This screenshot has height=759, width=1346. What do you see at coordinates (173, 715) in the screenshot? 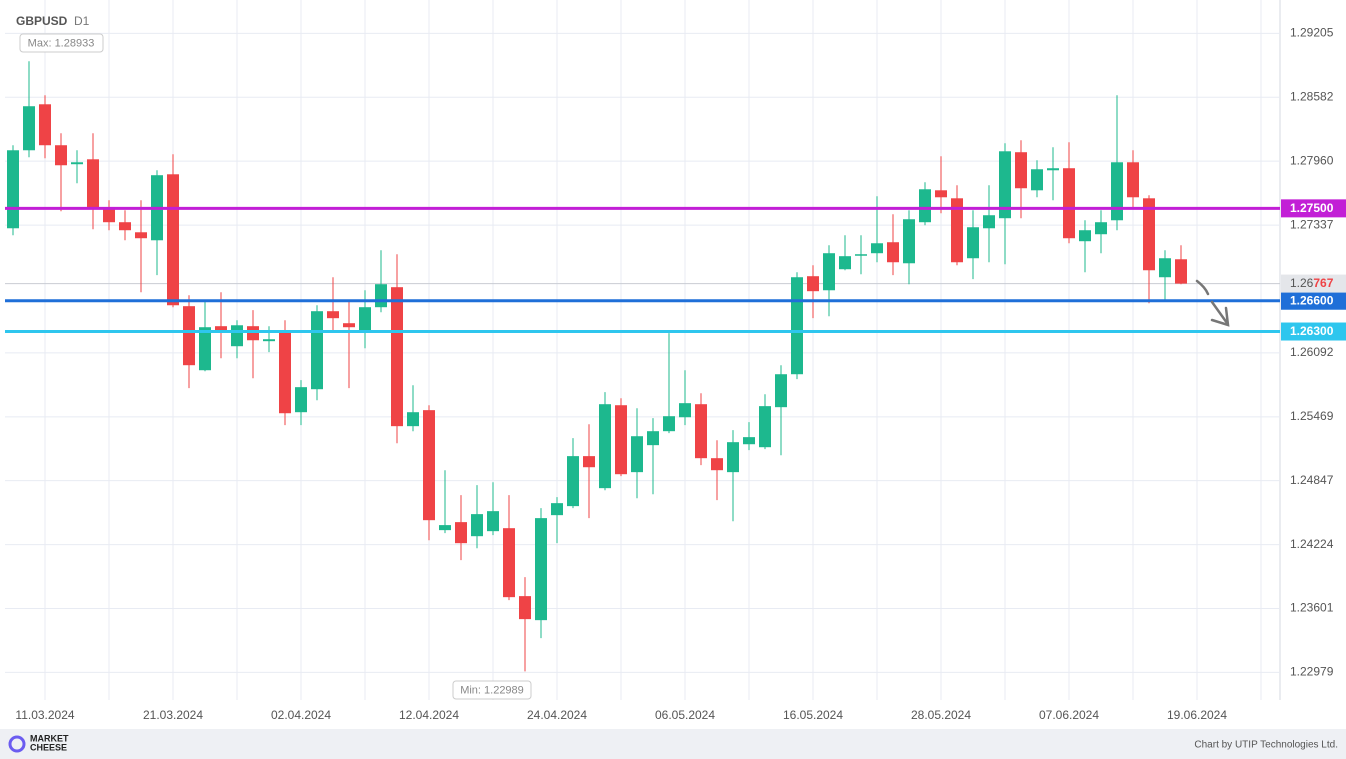
I see `x-tick-label: 21.03.2024` at bounding box center [173, 715].